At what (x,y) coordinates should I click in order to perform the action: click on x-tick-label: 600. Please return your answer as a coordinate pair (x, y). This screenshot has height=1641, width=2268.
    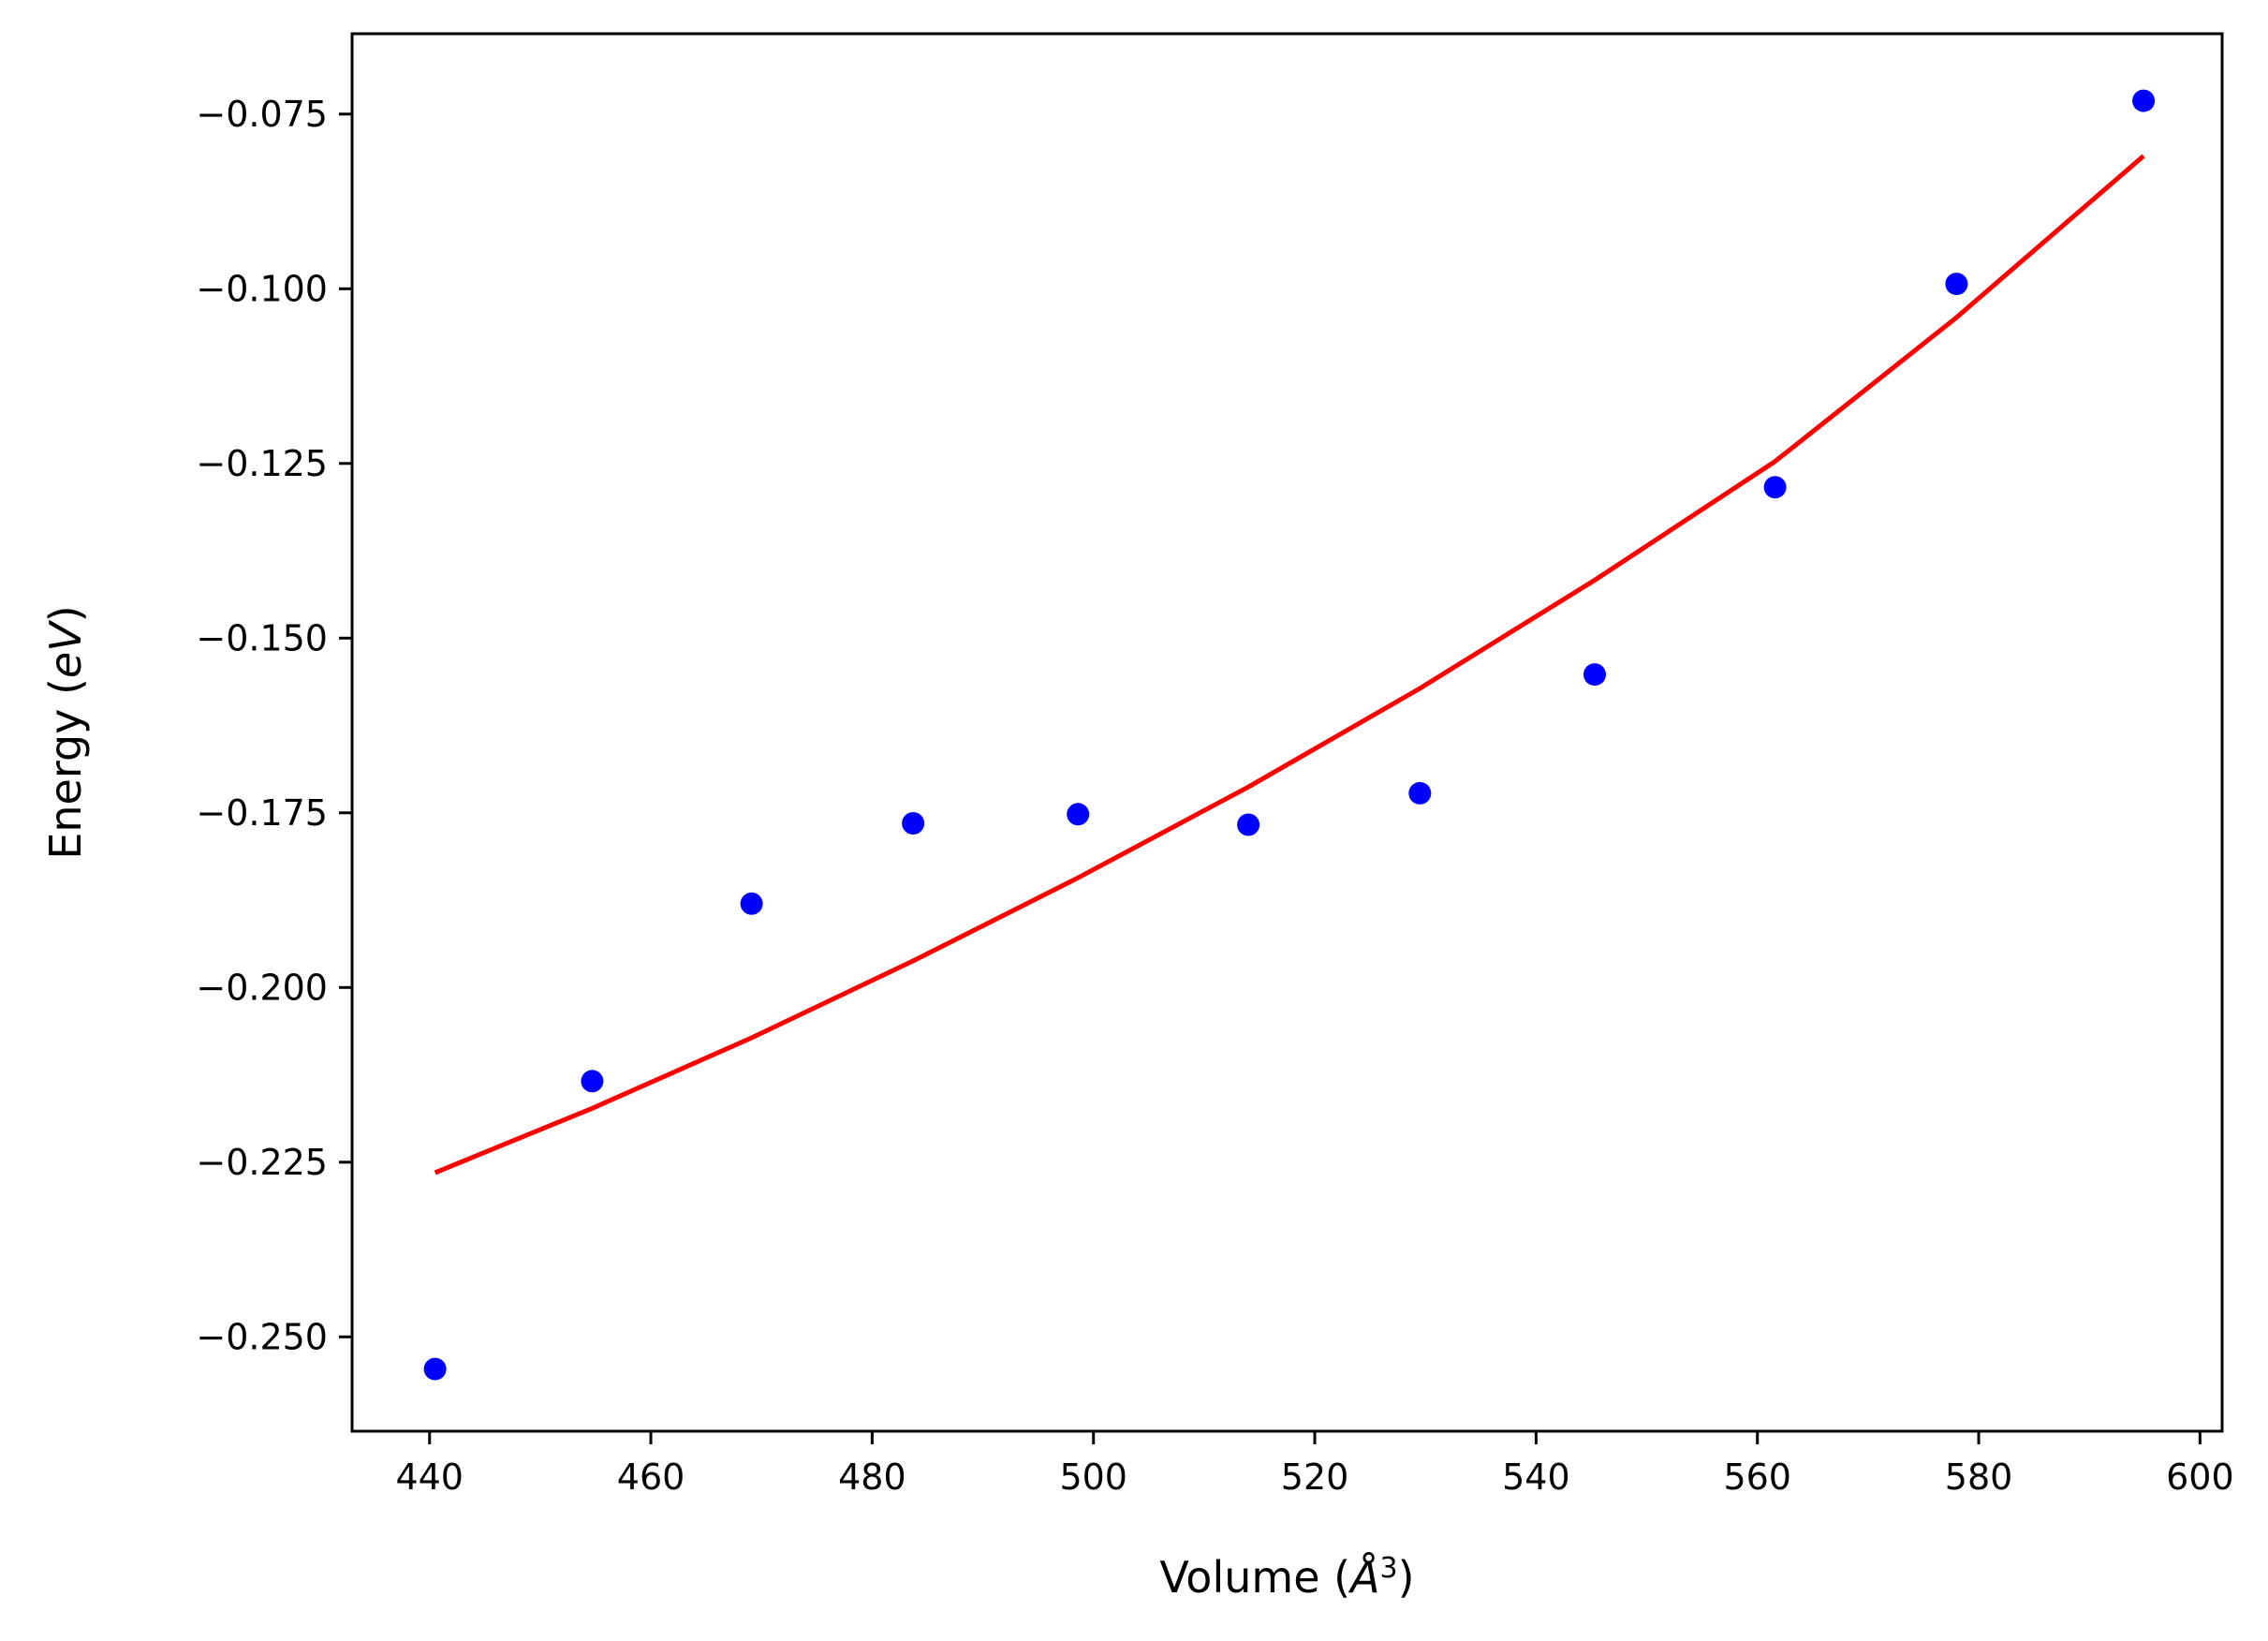
    Looking at the image, I should click on (2200, 1477).